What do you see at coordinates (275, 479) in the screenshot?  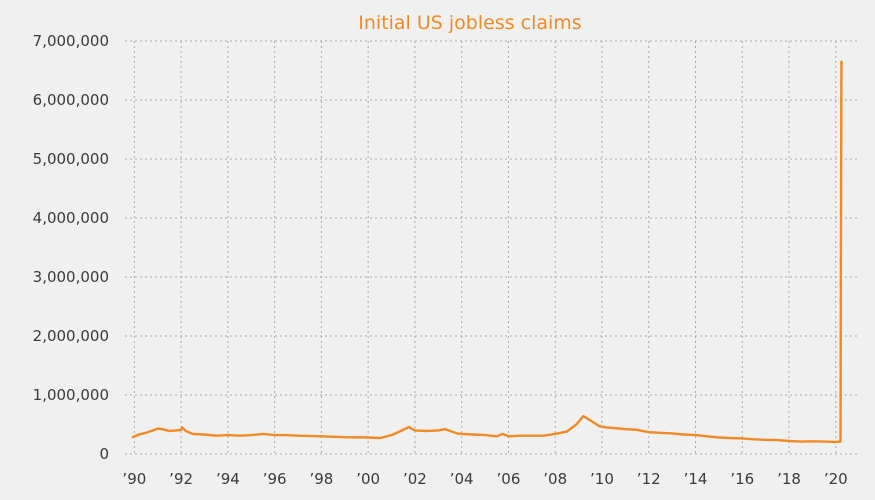 I see `x-tick-label-3: ’96` at bounding box center [275, 479].